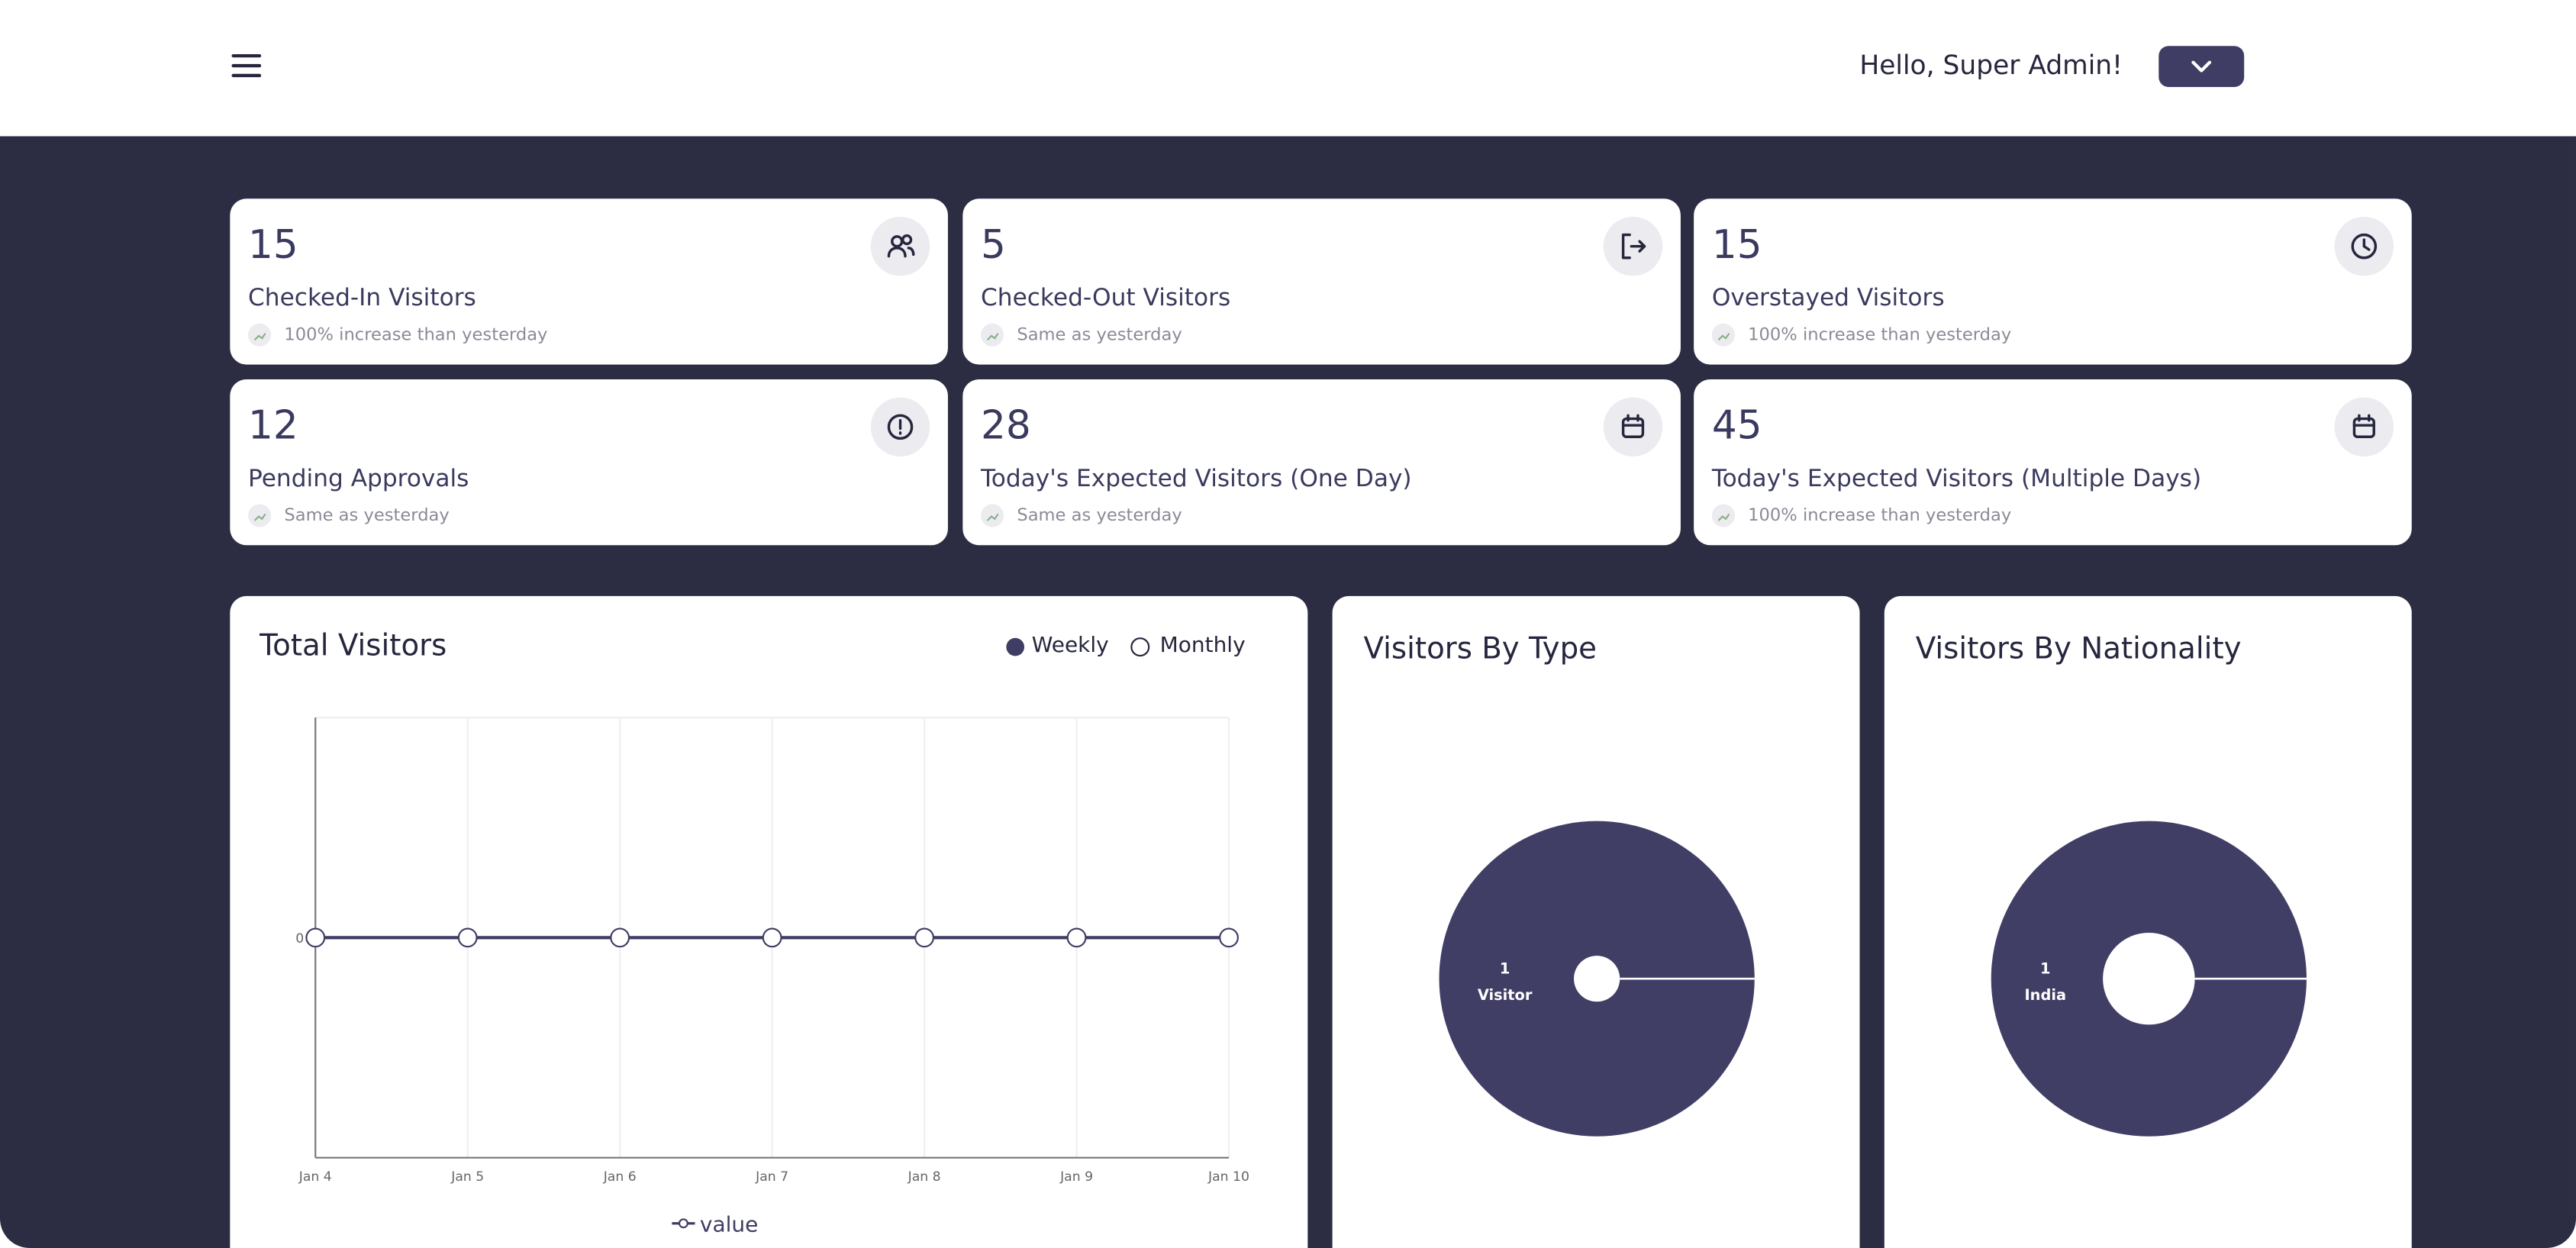 The height and width of the screenshot is (1248, 2576). What do you see at coordinates (1596, 921) in the screenshot?
I see `visitors-by-type-card: Visitors By Type` at bounding box center [1596, 921].